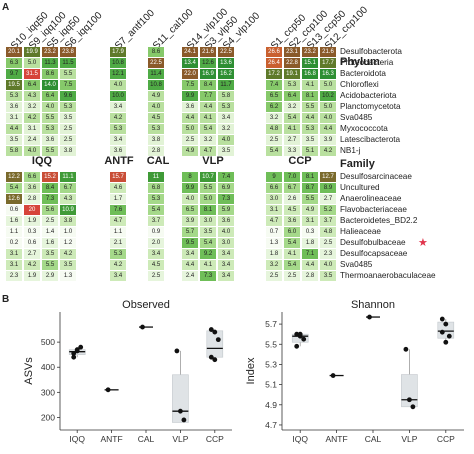 The image size is (474, 454). I want to click on x-tick-label: CCP, so click(215, 439).